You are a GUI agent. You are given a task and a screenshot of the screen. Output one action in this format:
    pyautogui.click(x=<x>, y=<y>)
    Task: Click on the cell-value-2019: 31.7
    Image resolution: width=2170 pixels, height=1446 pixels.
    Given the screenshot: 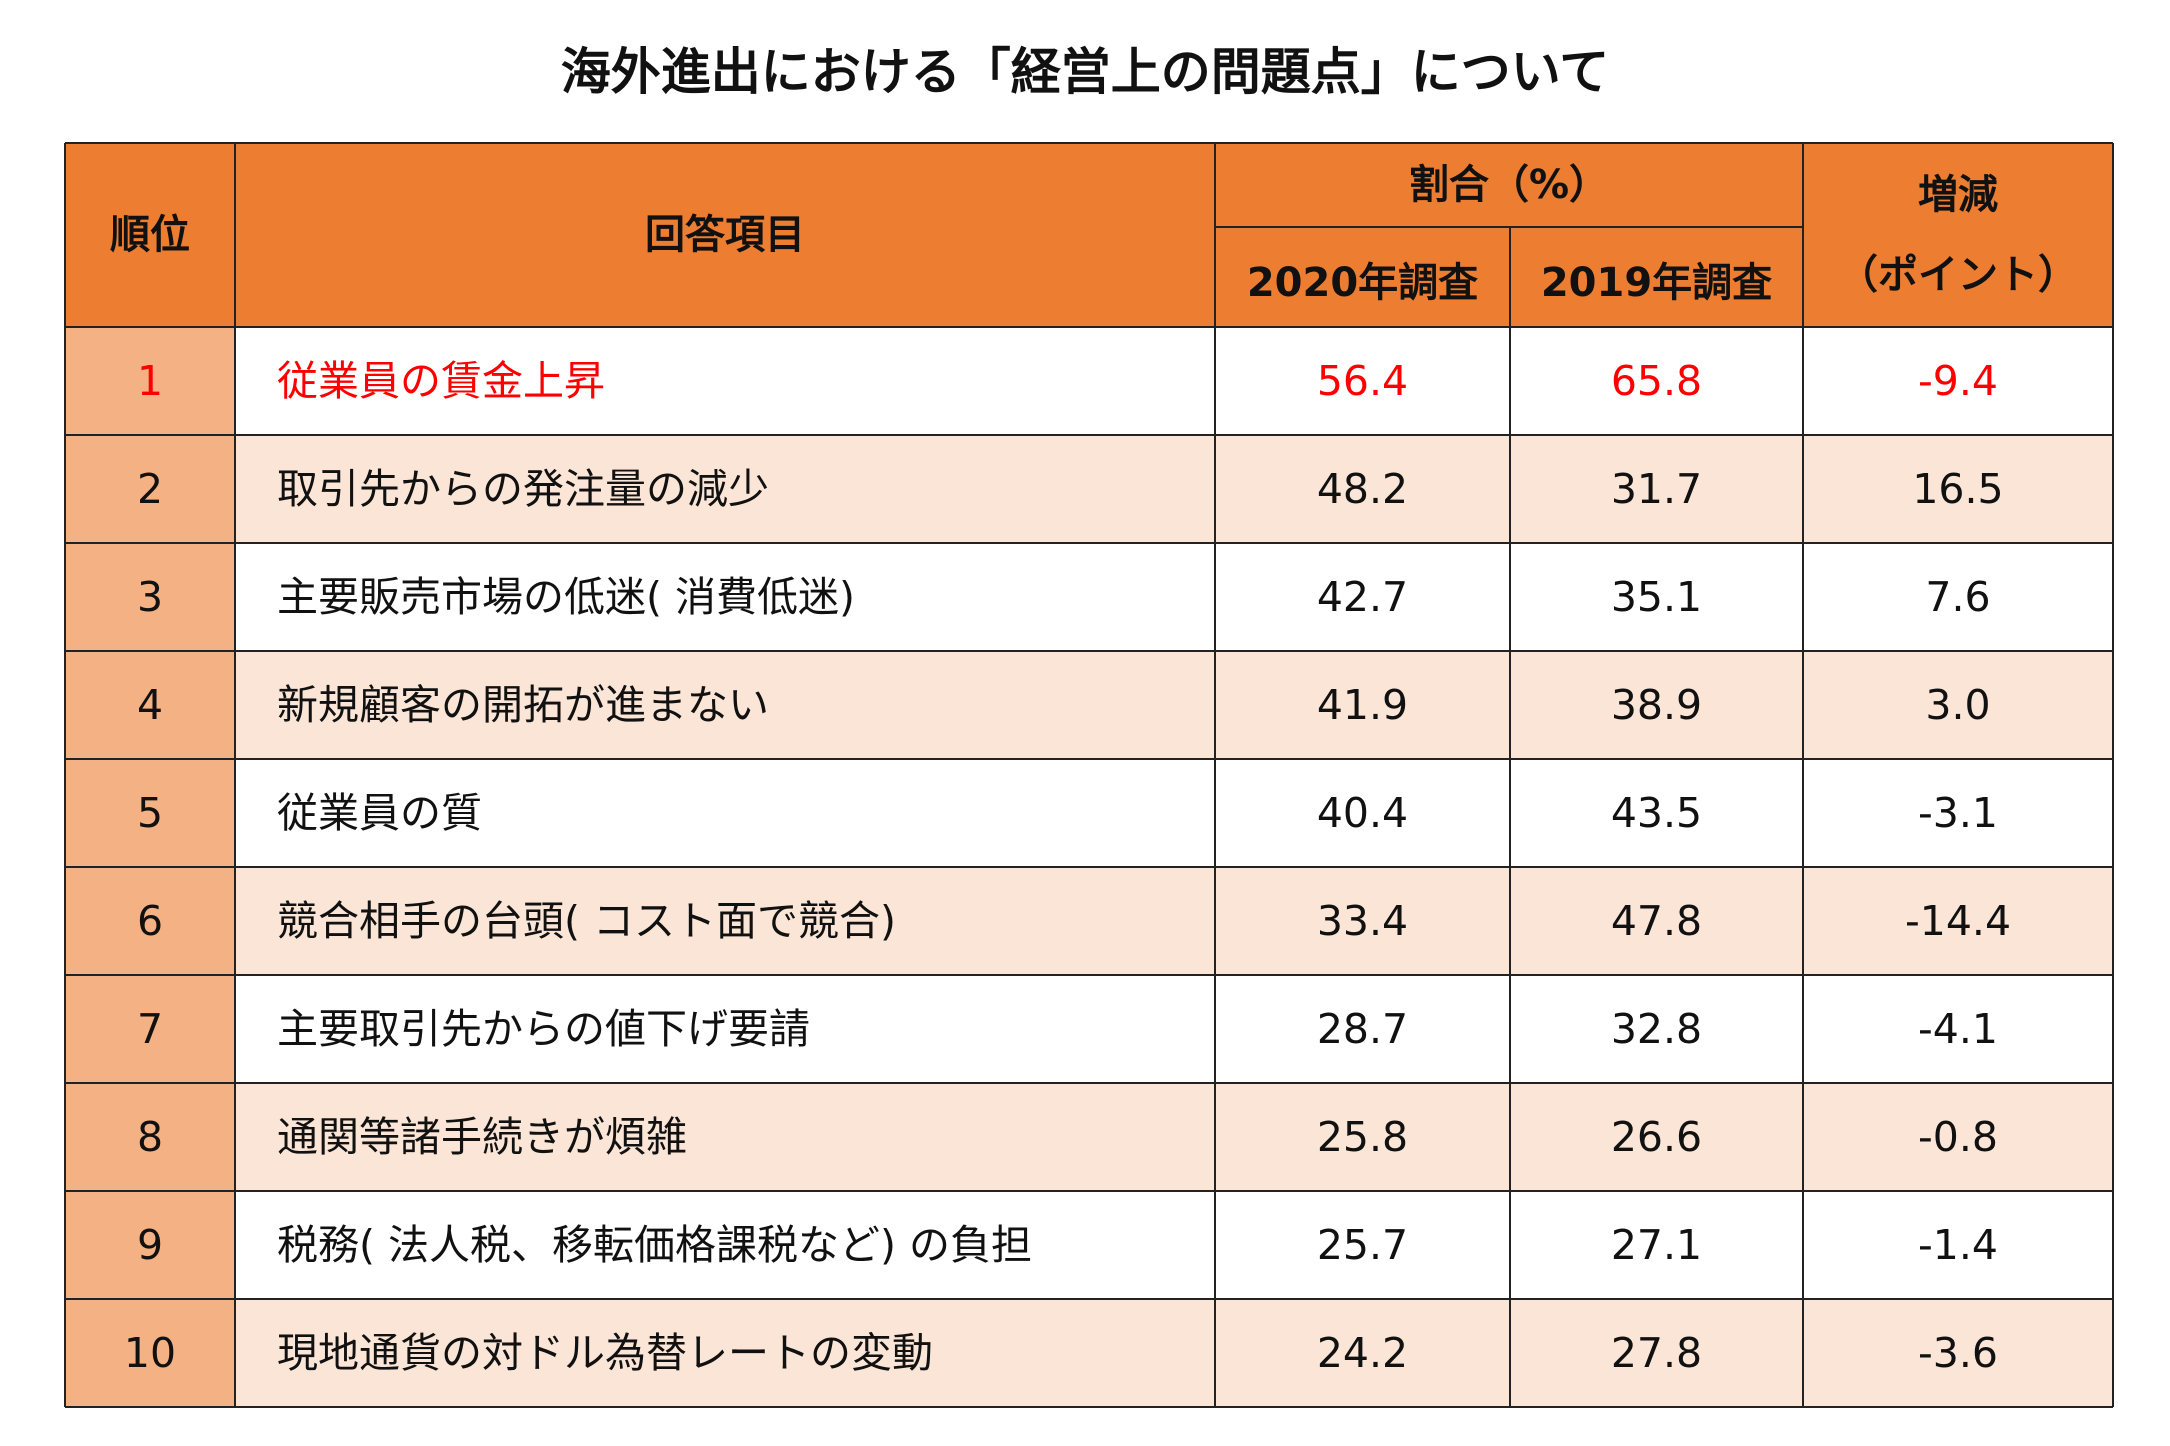 What is the action you would take?
    pyautogui.click(x=1656, y=489)
    